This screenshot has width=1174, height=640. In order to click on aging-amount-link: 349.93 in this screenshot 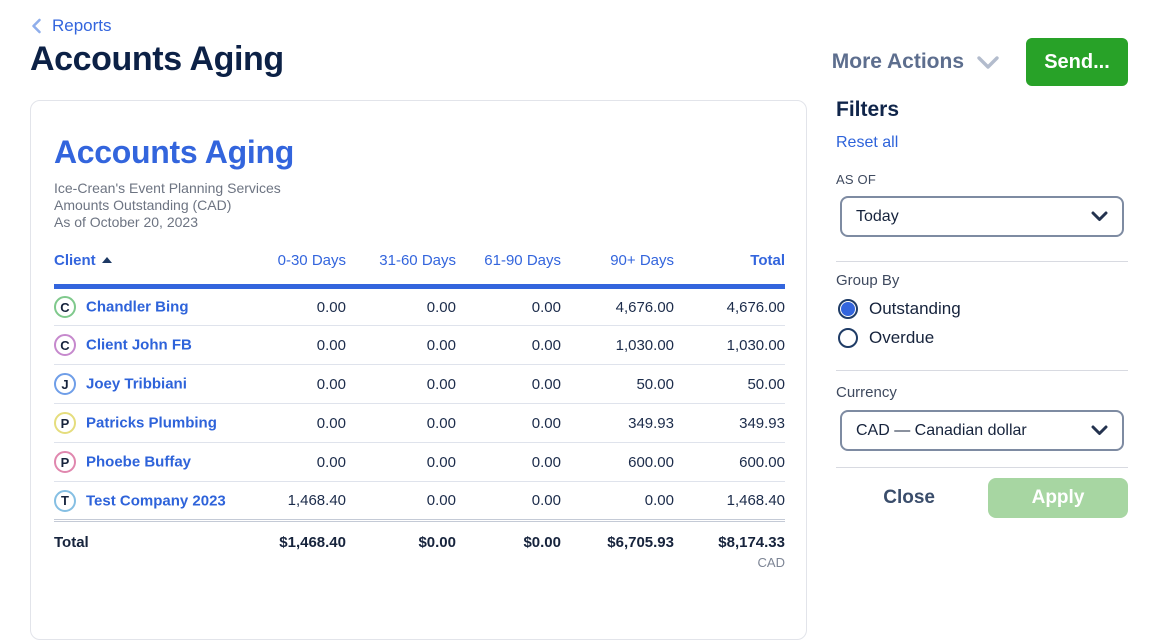, I will do `click(617, 423)`.